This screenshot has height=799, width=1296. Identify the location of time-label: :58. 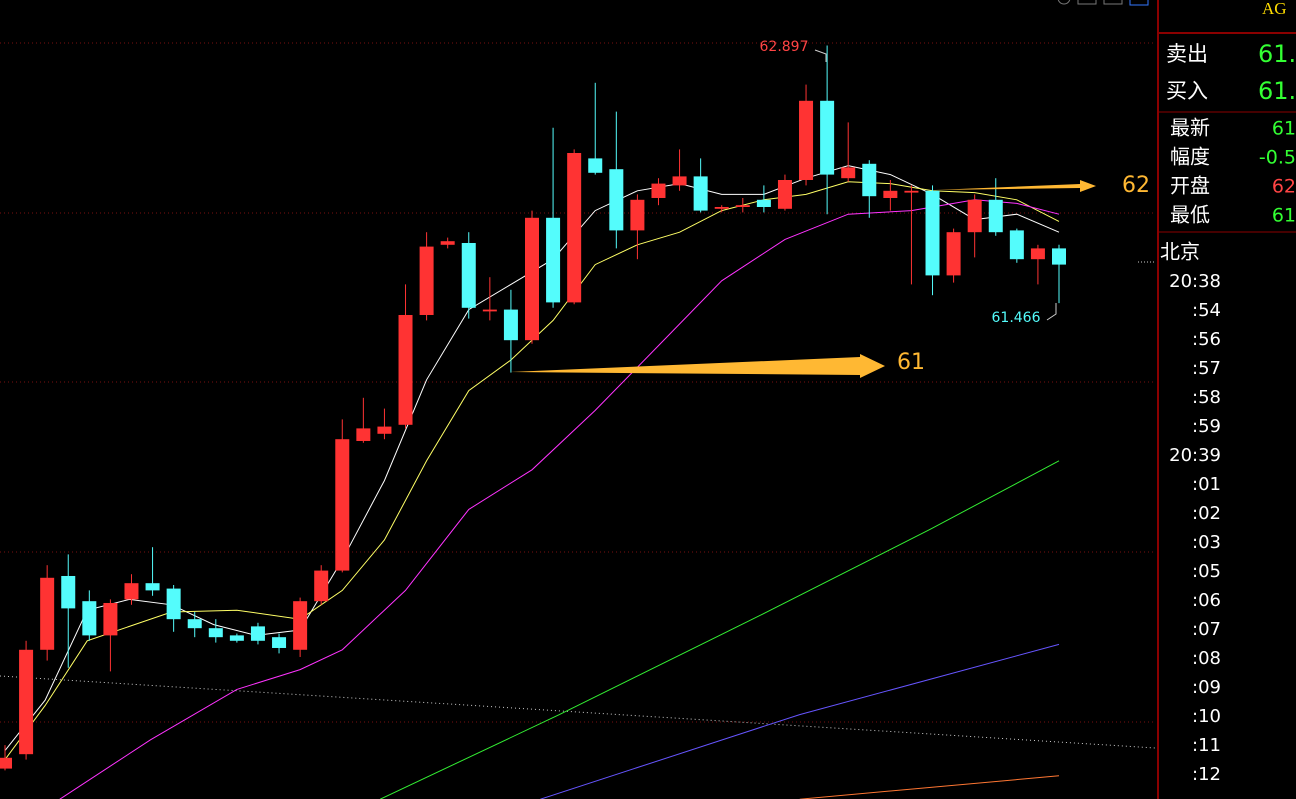
(1206, 397).